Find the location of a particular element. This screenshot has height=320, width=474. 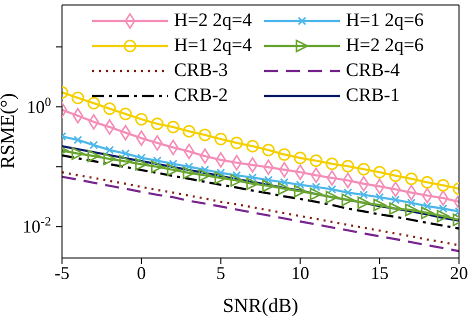

x-tick-label: -5 is located at coordinates (62, 272).